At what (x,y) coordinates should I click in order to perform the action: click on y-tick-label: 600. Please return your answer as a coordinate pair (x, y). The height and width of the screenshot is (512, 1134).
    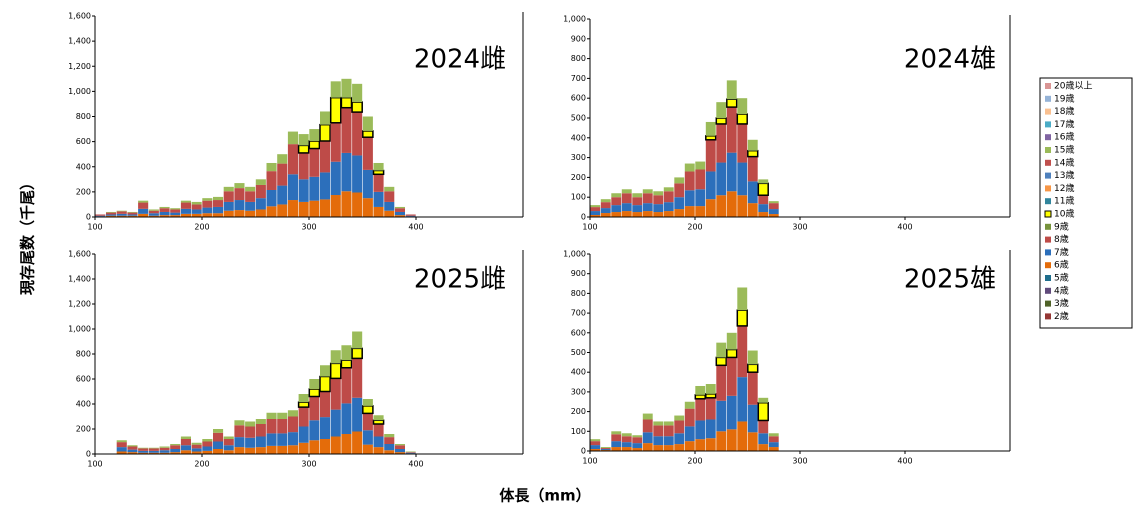
    Looking at the image, I should click on (83, 379).